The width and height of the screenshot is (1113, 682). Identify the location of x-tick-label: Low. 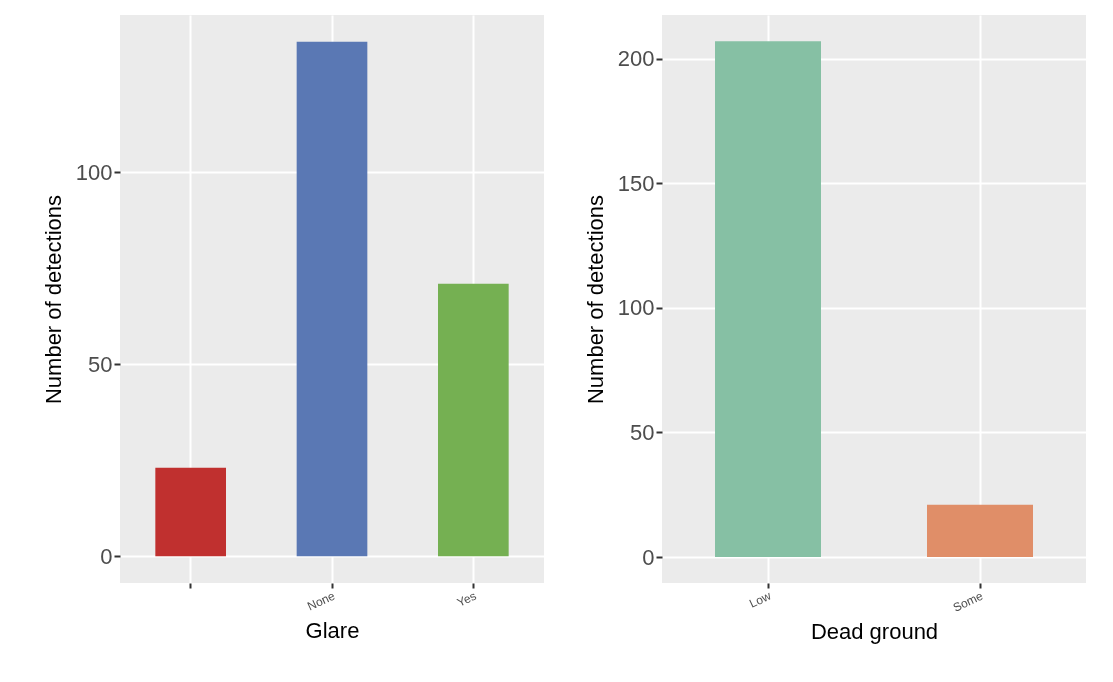
(760, 599).